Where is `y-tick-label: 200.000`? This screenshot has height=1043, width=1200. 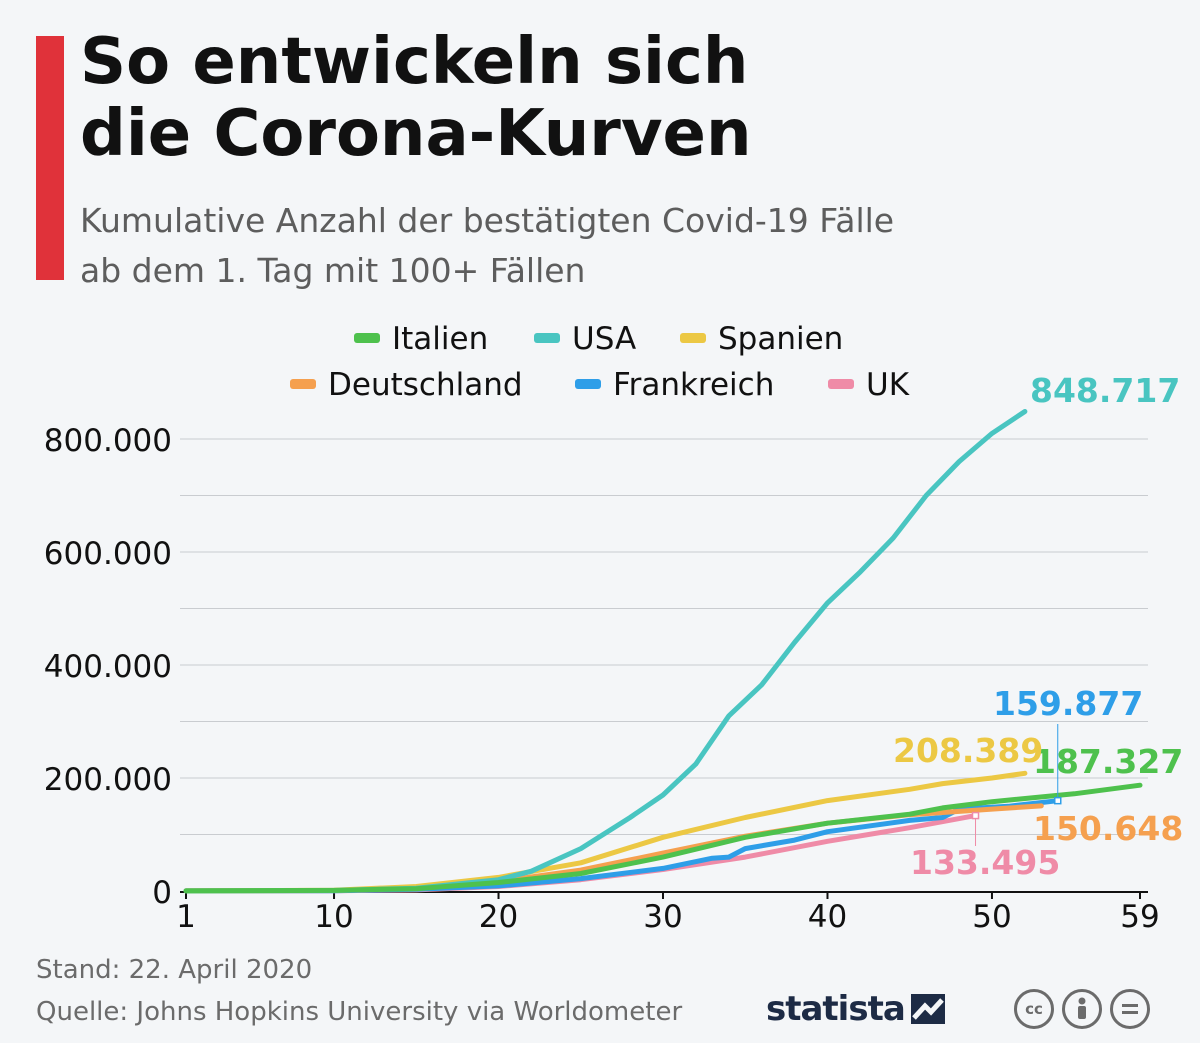 y-tick-label: 200.000 is located at coordinates (108, 780).